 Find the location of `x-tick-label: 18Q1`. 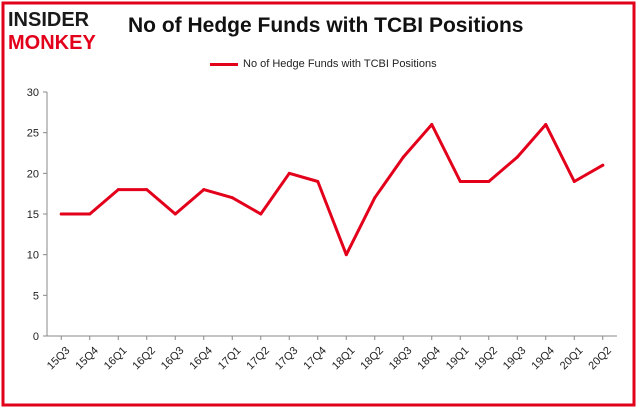

x-tick-label: 18Q1 is located at coordinates (344, 359).